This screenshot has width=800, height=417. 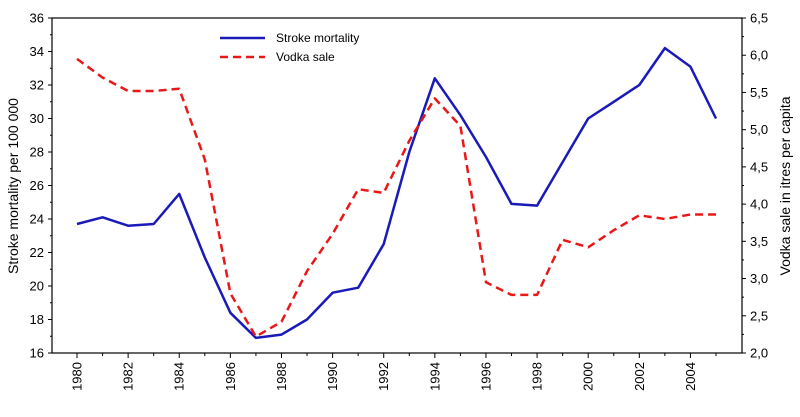 I want to click on y-right-tick-label: 2,0, so click(x=759, y=353).